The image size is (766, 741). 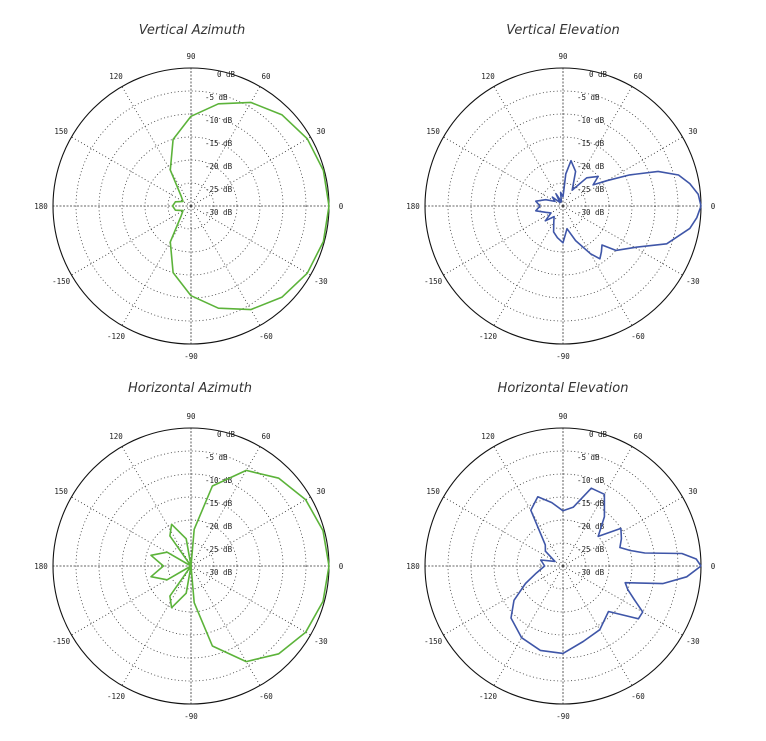 I want to click on chart-title: Horizontal Azimuth, so click(x=190, y=388).